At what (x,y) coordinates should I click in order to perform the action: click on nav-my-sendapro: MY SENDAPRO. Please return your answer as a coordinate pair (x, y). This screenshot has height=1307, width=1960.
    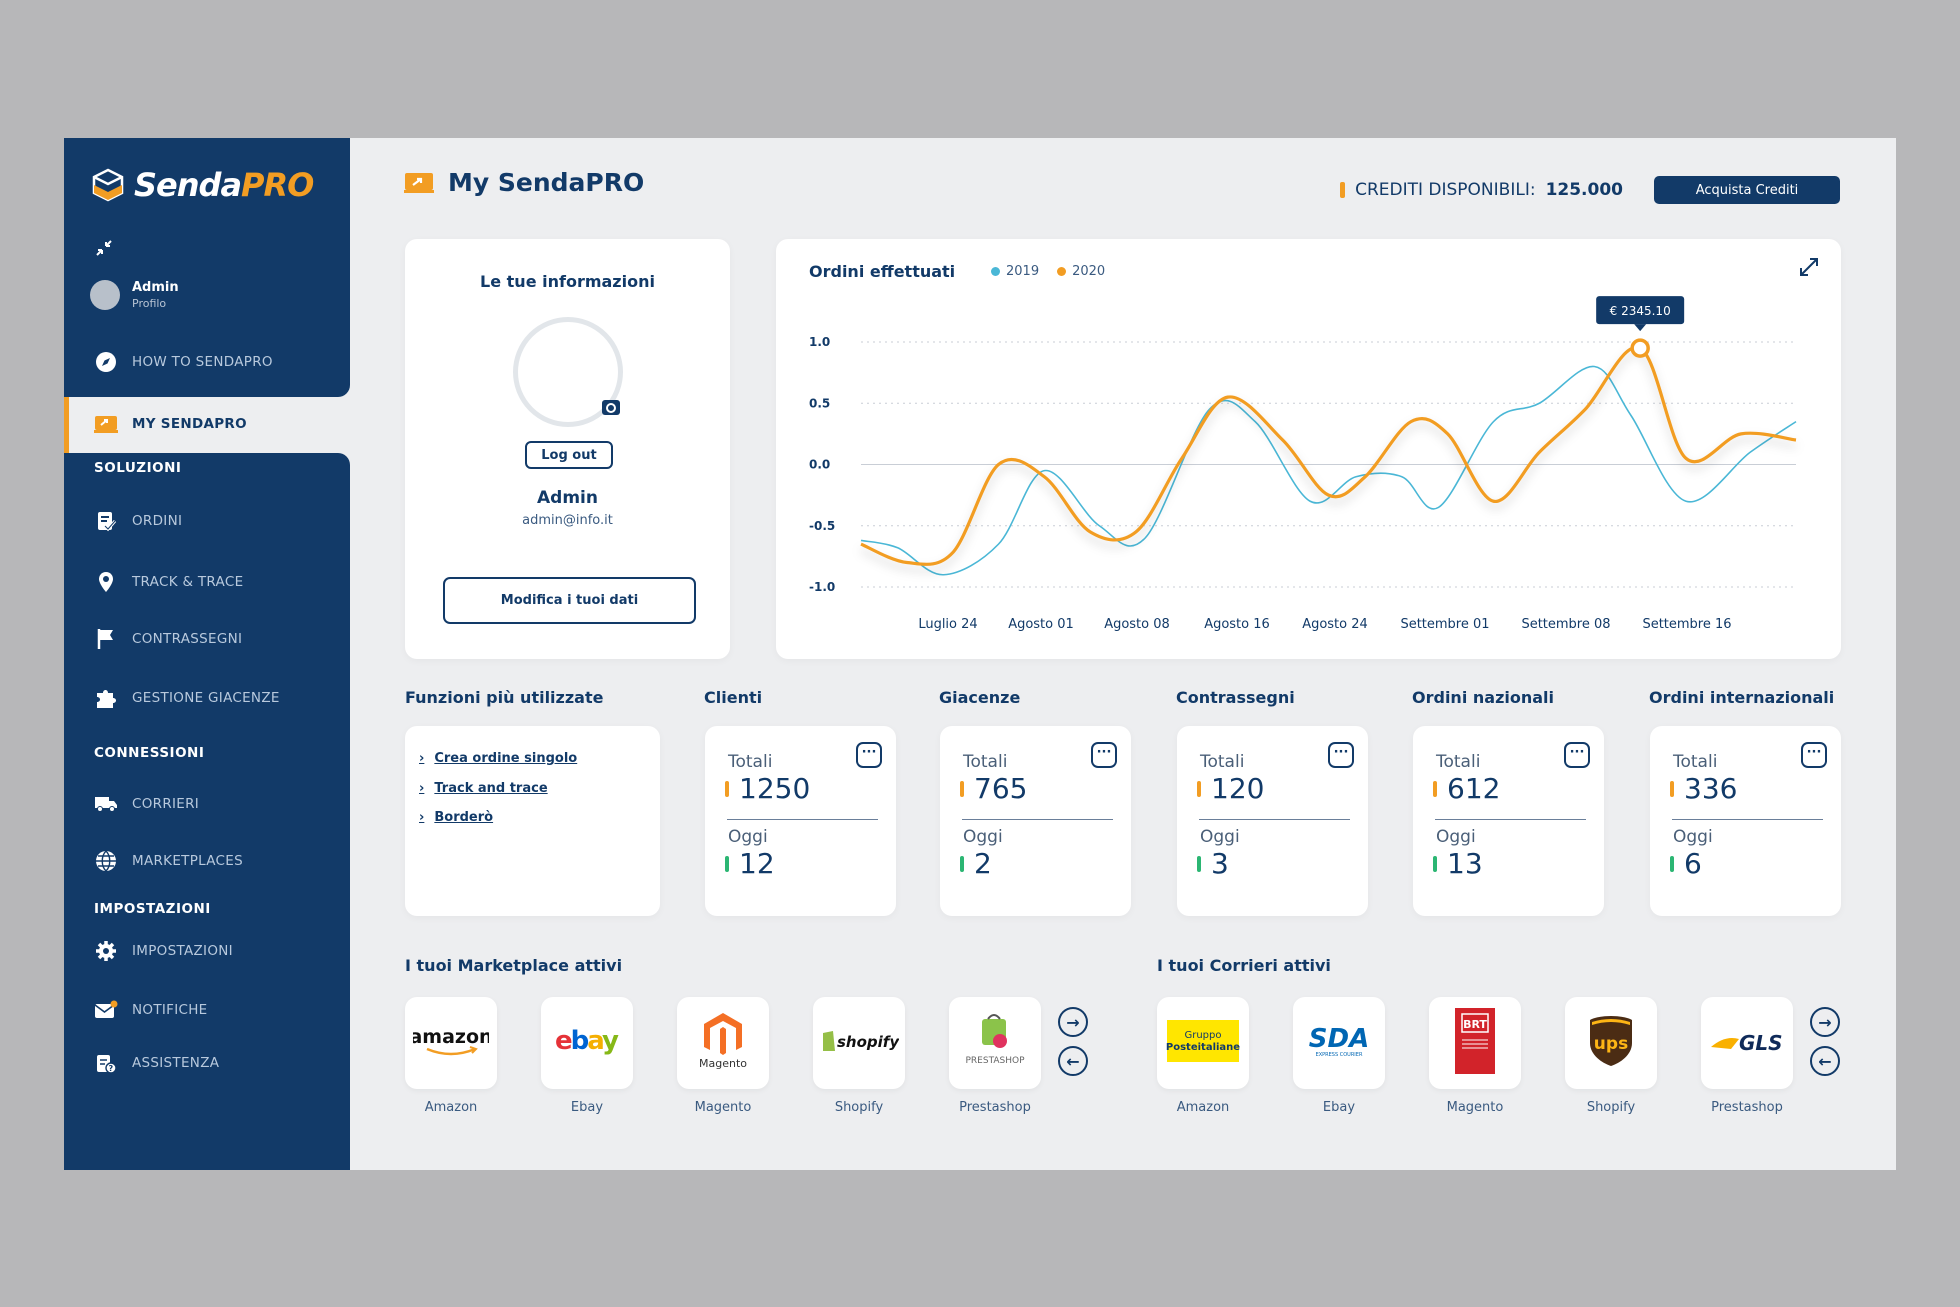
    Looking at the image, I should click on (170, 424).